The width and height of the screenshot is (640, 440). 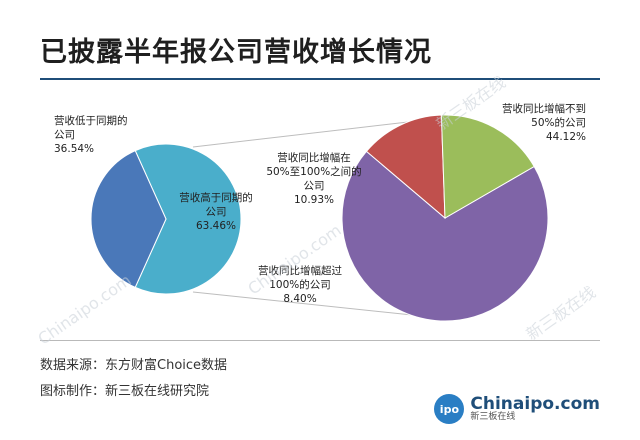 I want to click on slice-revenue-higher, so click(x=188, y=219).